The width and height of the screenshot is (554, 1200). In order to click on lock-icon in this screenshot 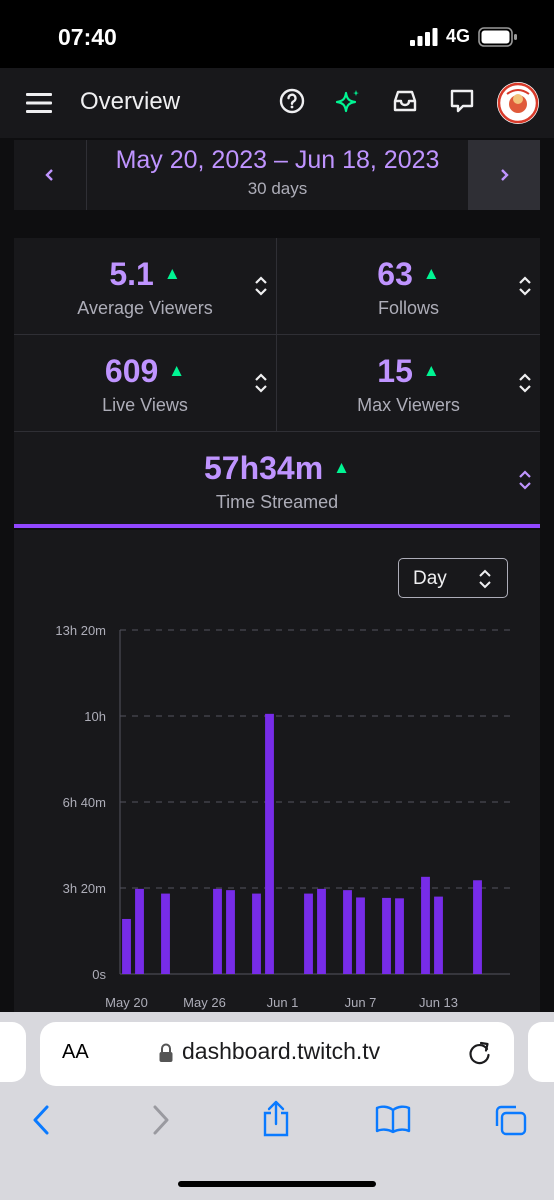, I will do `click(166, 1052)`.